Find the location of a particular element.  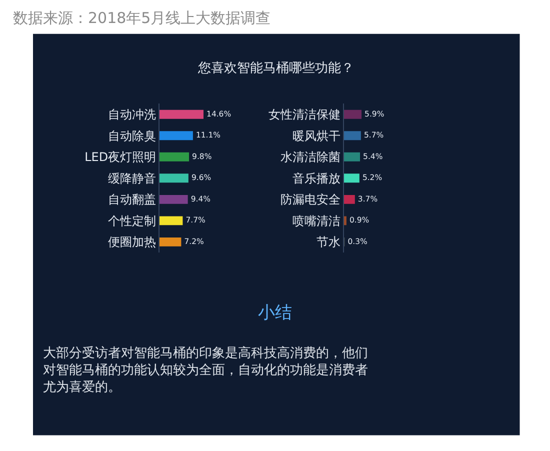

y-tick-label: 喷嘴清洁 is located at coordinates (316, 221).